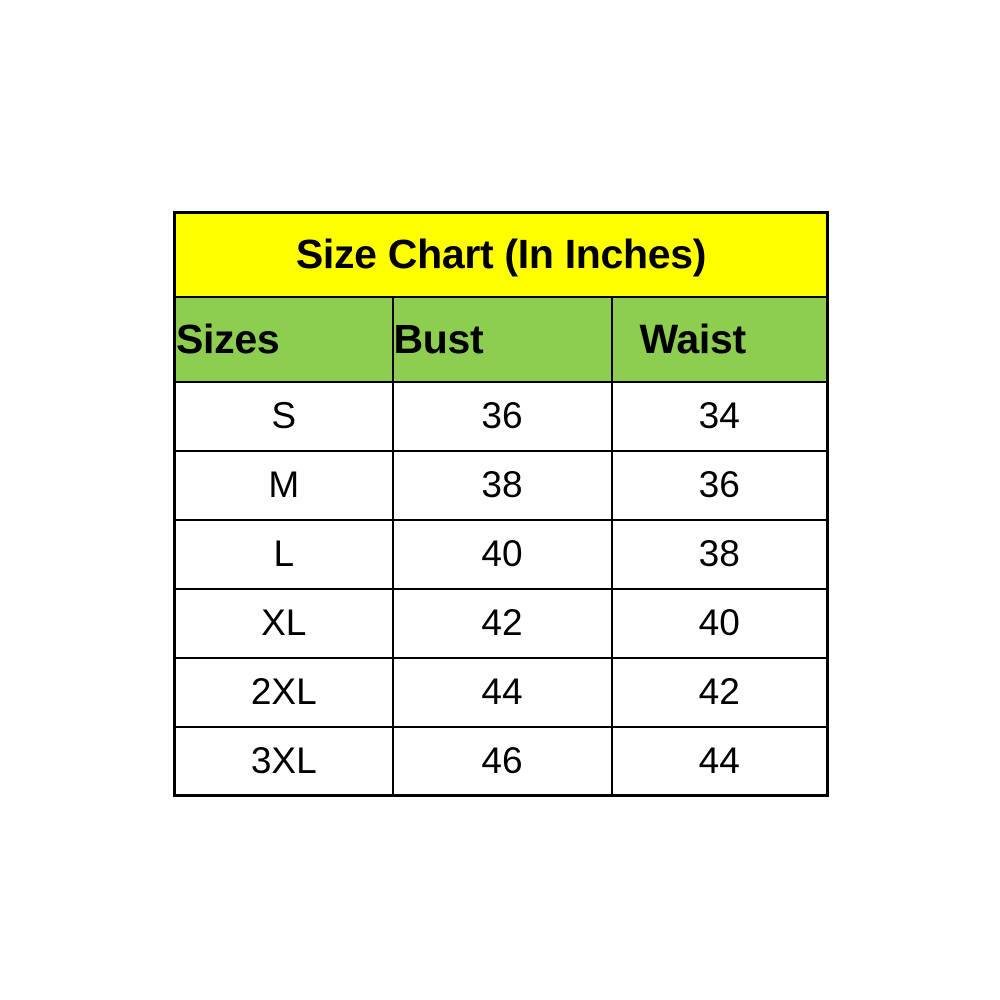 This screenshot has height=1000, width=1000. I want to click on table-row: XL 42 40, so click(501, 623).